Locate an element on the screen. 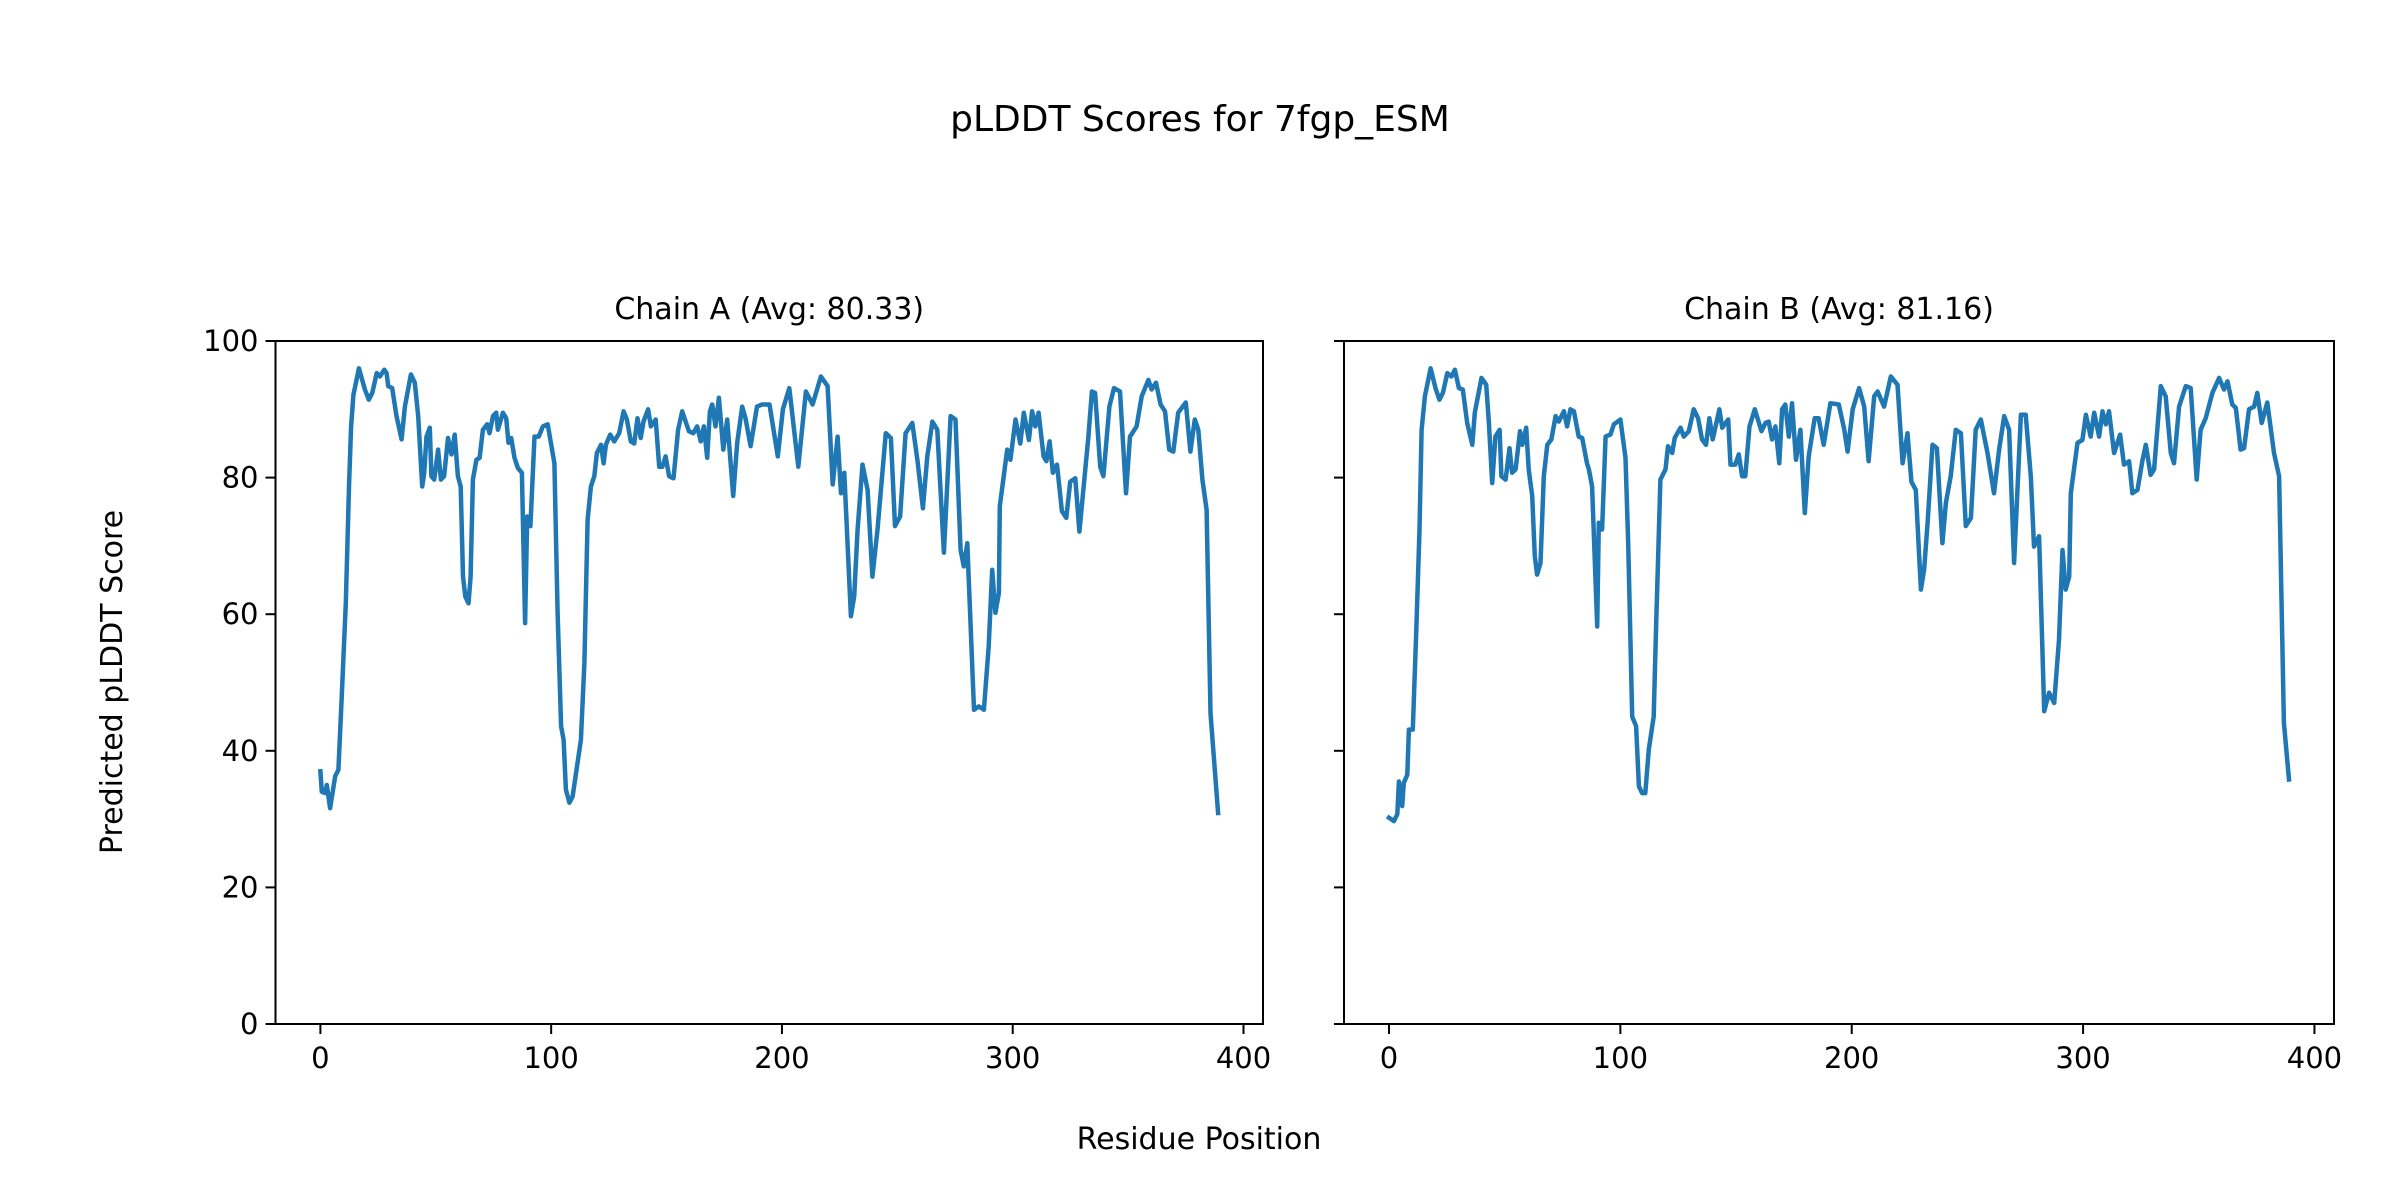 Image resolution: width=2400 pixels, height=1200 pixels. y-tick-label: 40 is located at coordinates (240, 751).